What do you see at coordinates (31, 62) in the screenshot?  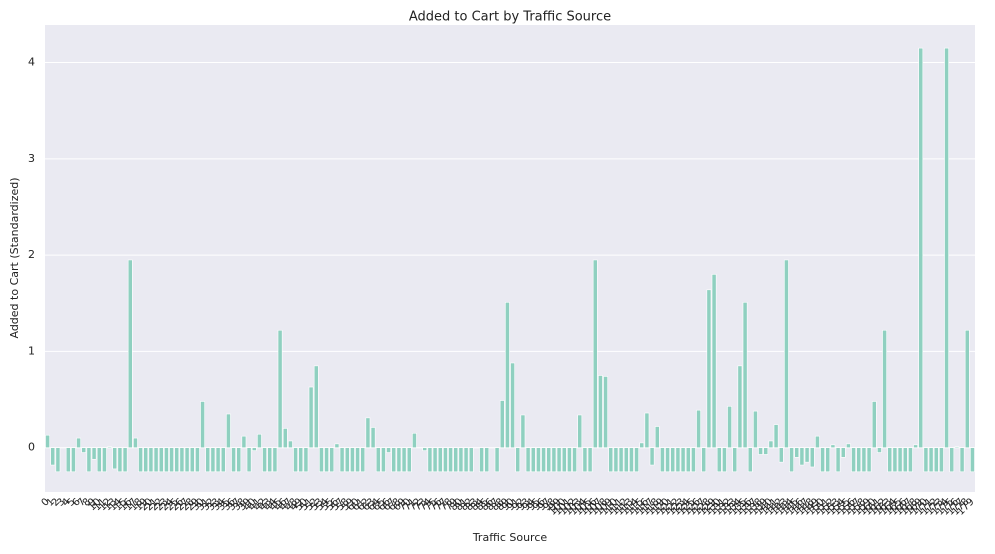 I see `y-tick-label: 4` at bounding box center [31, 62].